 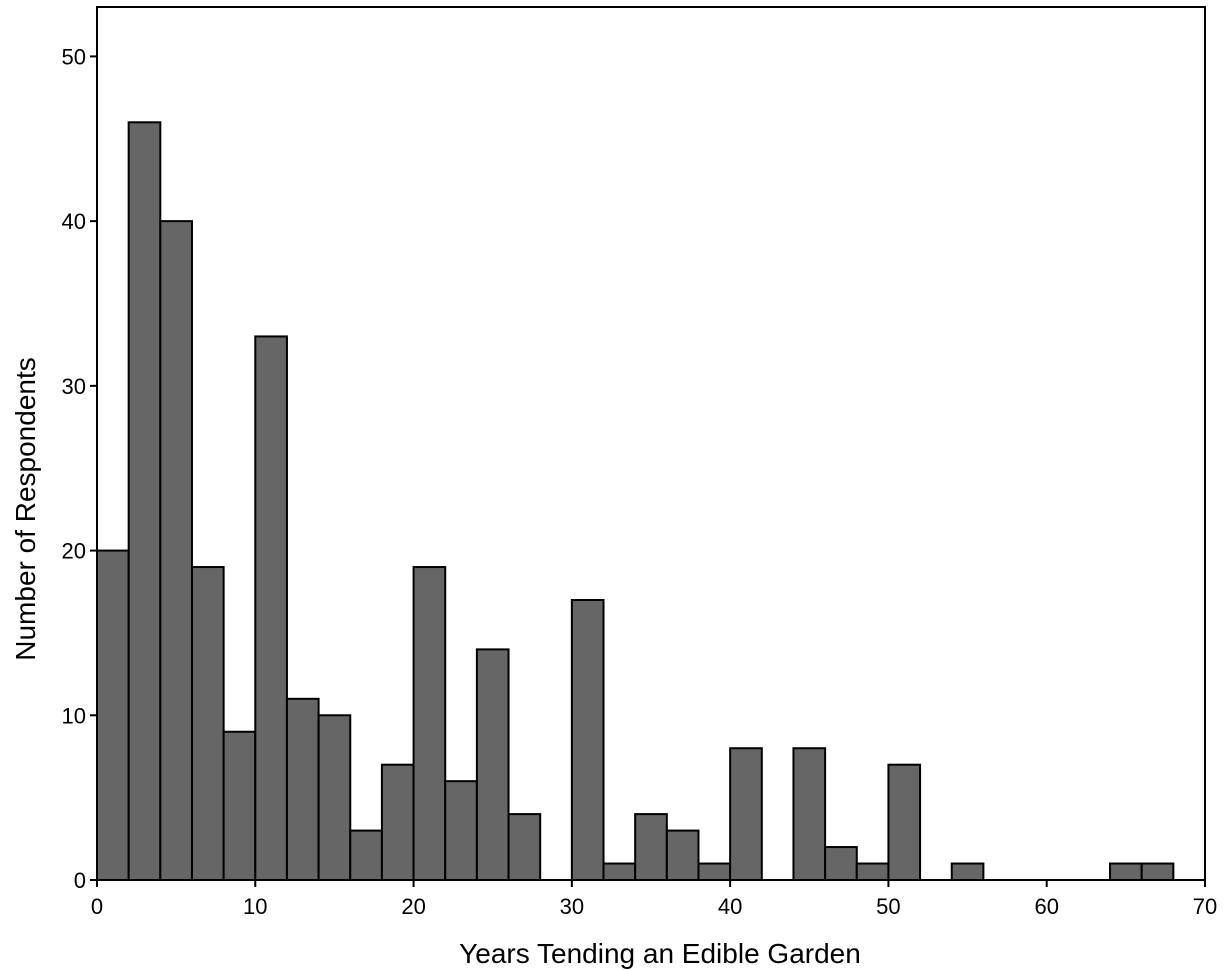 What do you see at coordinates (74, 715) in the screenshot?
I see `y-tick-label: 10` at bounding box center [74, 715].